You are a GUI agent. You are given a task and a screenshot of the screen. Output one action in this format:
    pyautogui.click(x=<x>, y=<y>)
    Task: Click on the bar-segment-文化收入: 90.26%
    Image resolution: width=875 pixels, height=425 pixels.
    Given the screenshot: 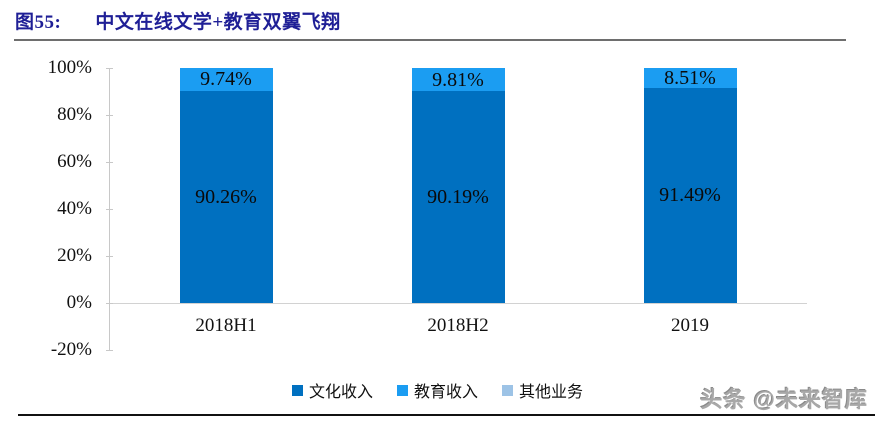 What is the action you would take?
    pyautogui.click(x=226, y=196)
    